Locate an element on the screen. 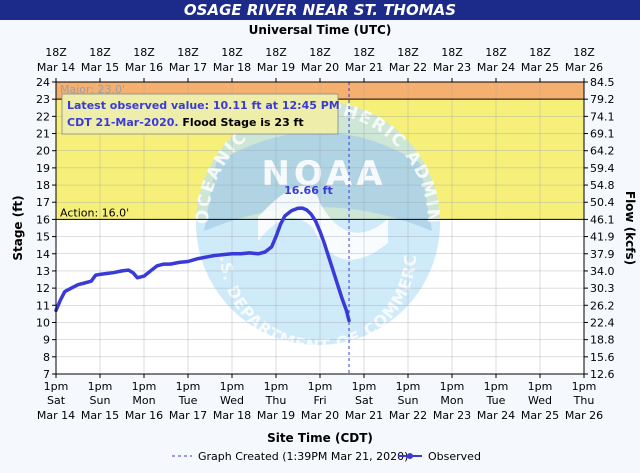  series-observed-line is located at coordinates (202, 264).